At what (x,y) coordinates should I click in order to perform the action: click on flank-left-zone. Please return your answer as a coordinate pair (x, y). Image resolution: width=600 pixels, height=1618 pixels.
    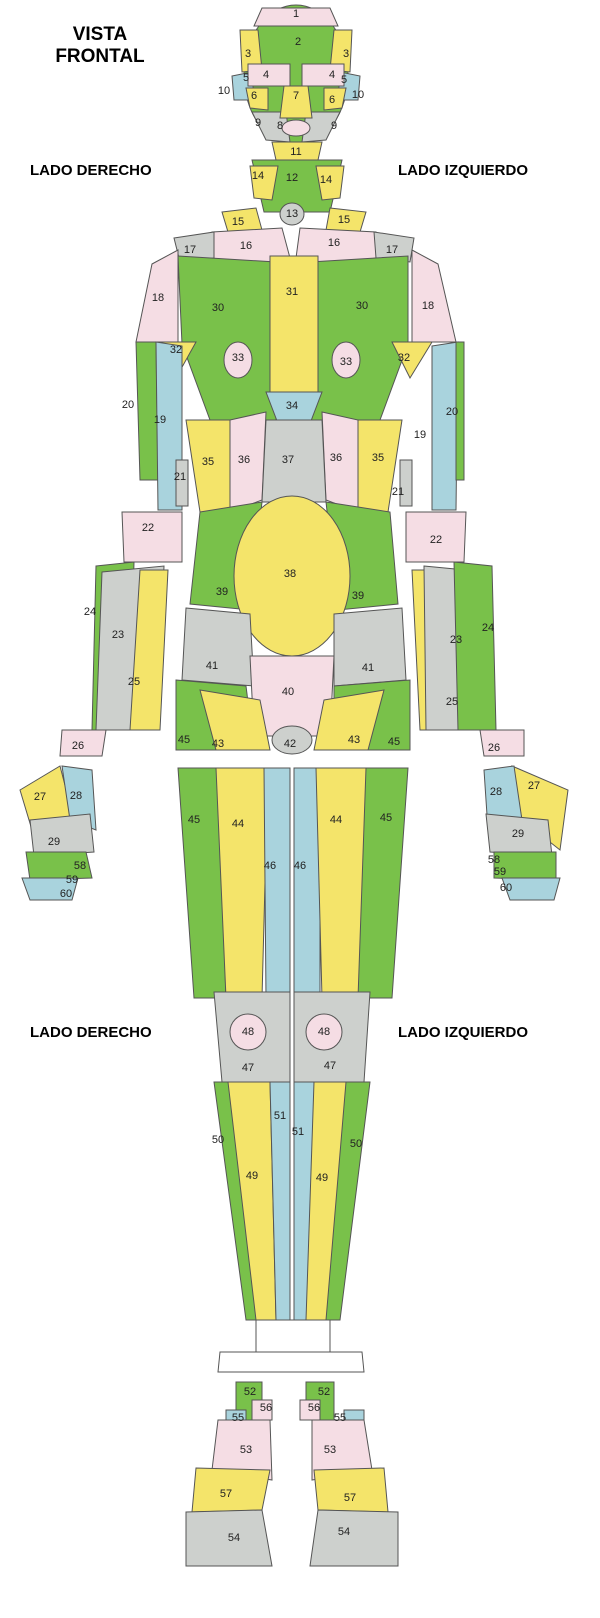
    Looking at the image, I should click on (380, 466).